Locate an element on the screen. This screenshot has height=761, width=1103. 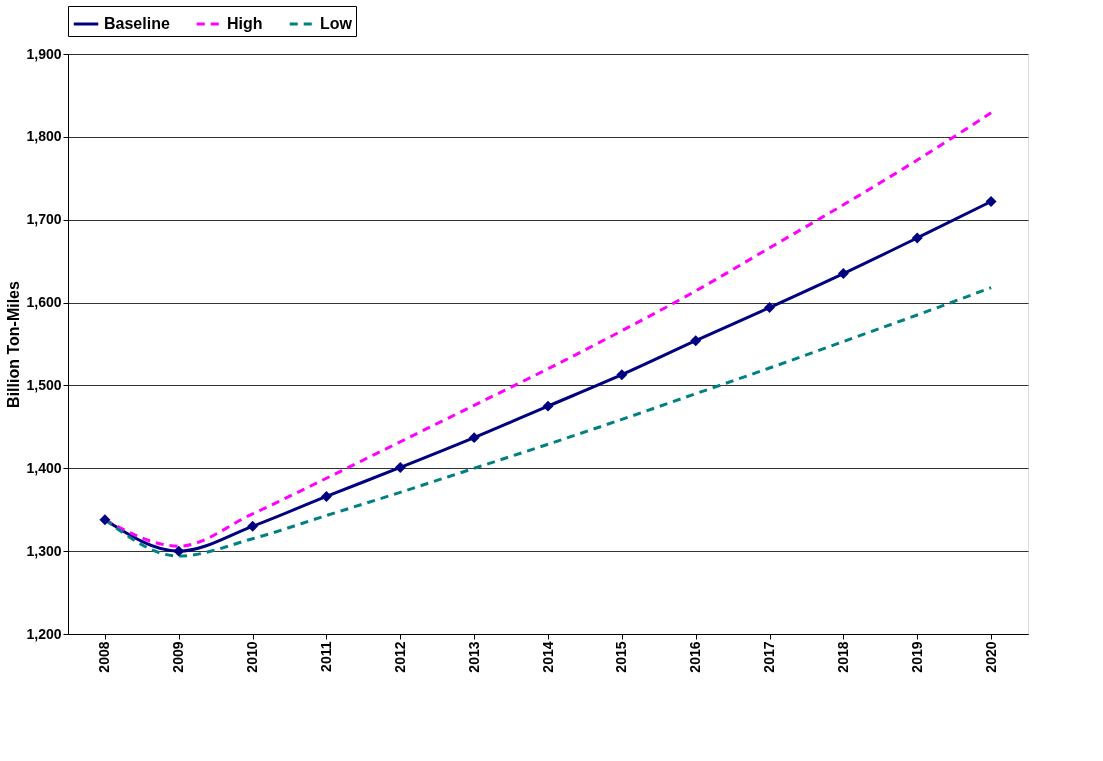
x-tick-label: 2011 is located at coordinates (325, 656).